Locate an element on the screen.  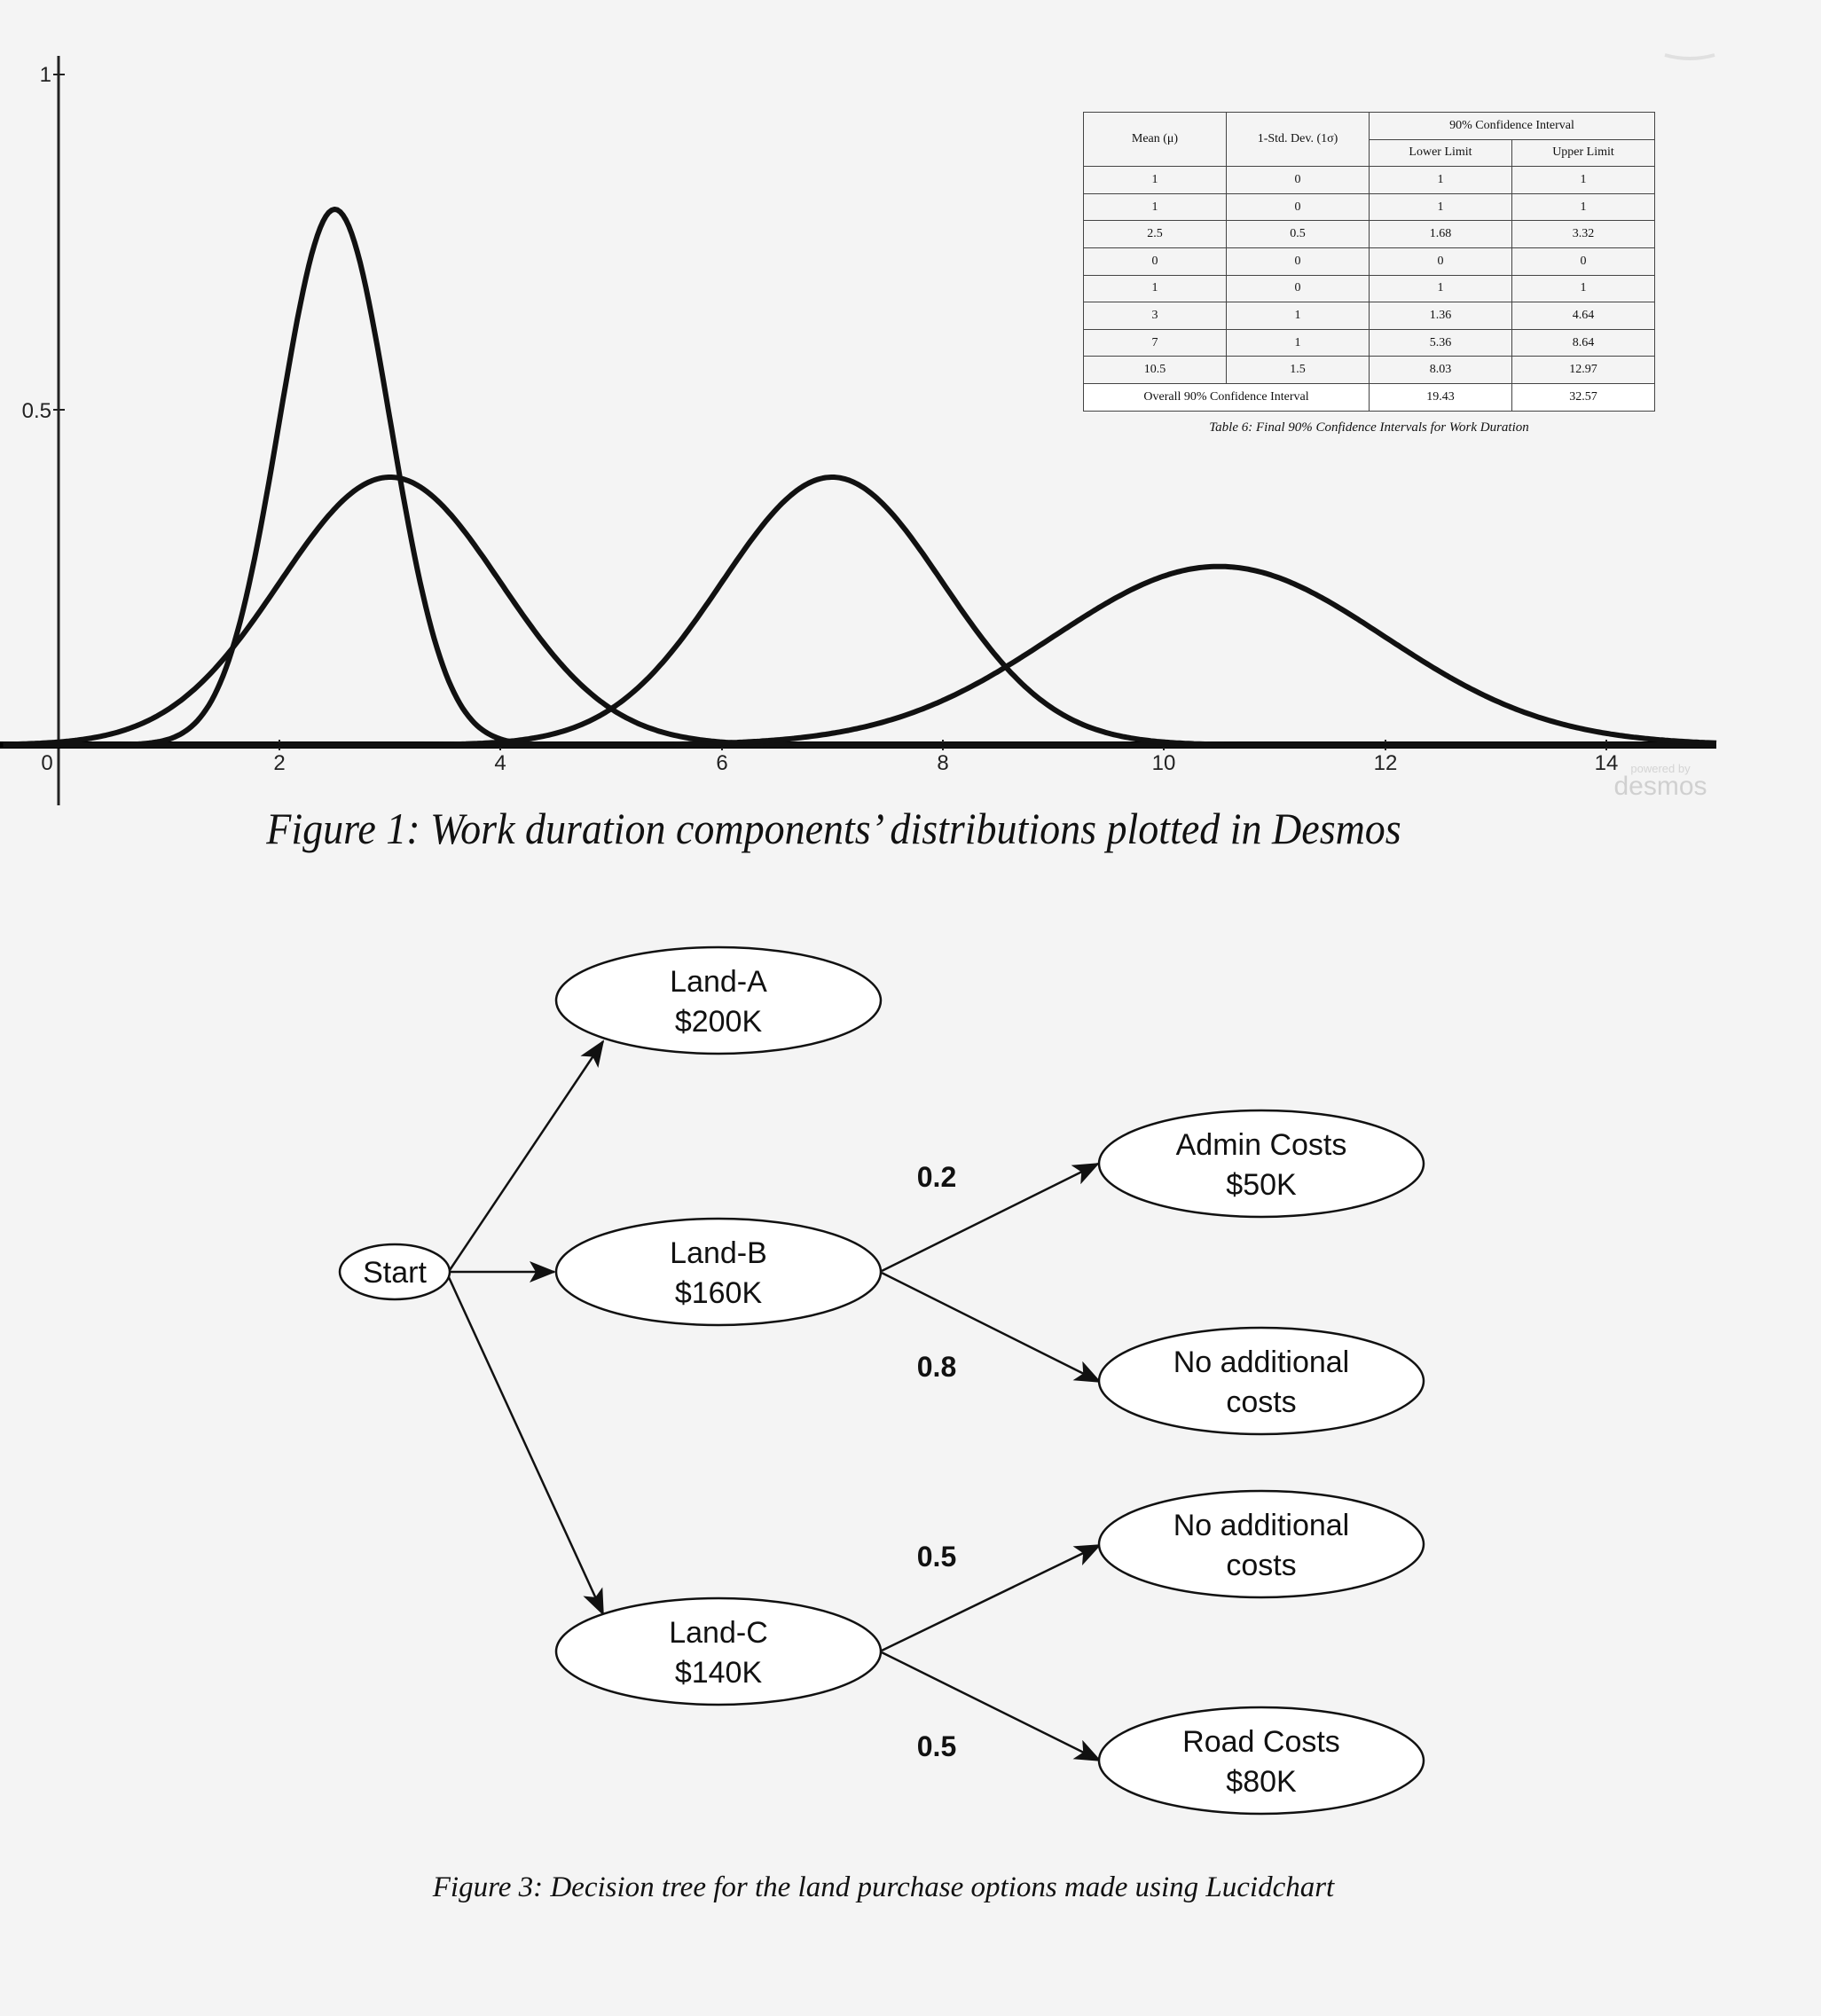
edge-land-b-noadd is located at coordinates (991, 1328).